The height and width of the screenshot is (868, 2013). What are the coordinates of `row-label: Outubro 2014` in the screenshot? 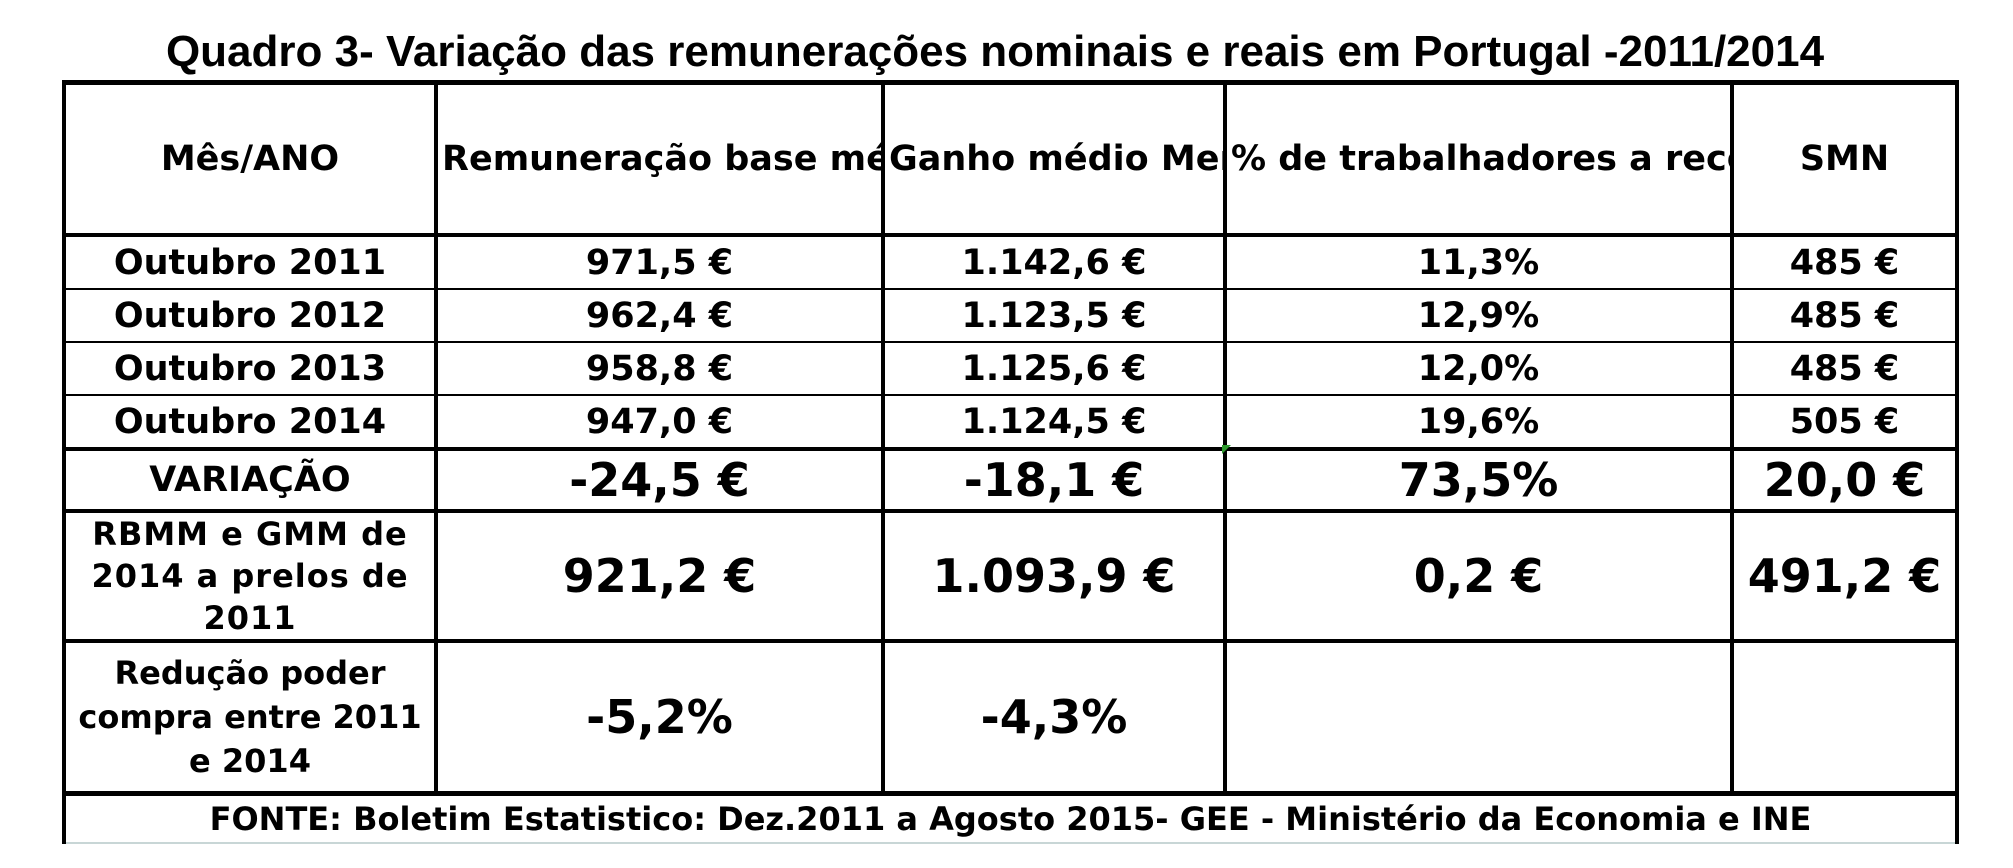 It's located at (250, 422).